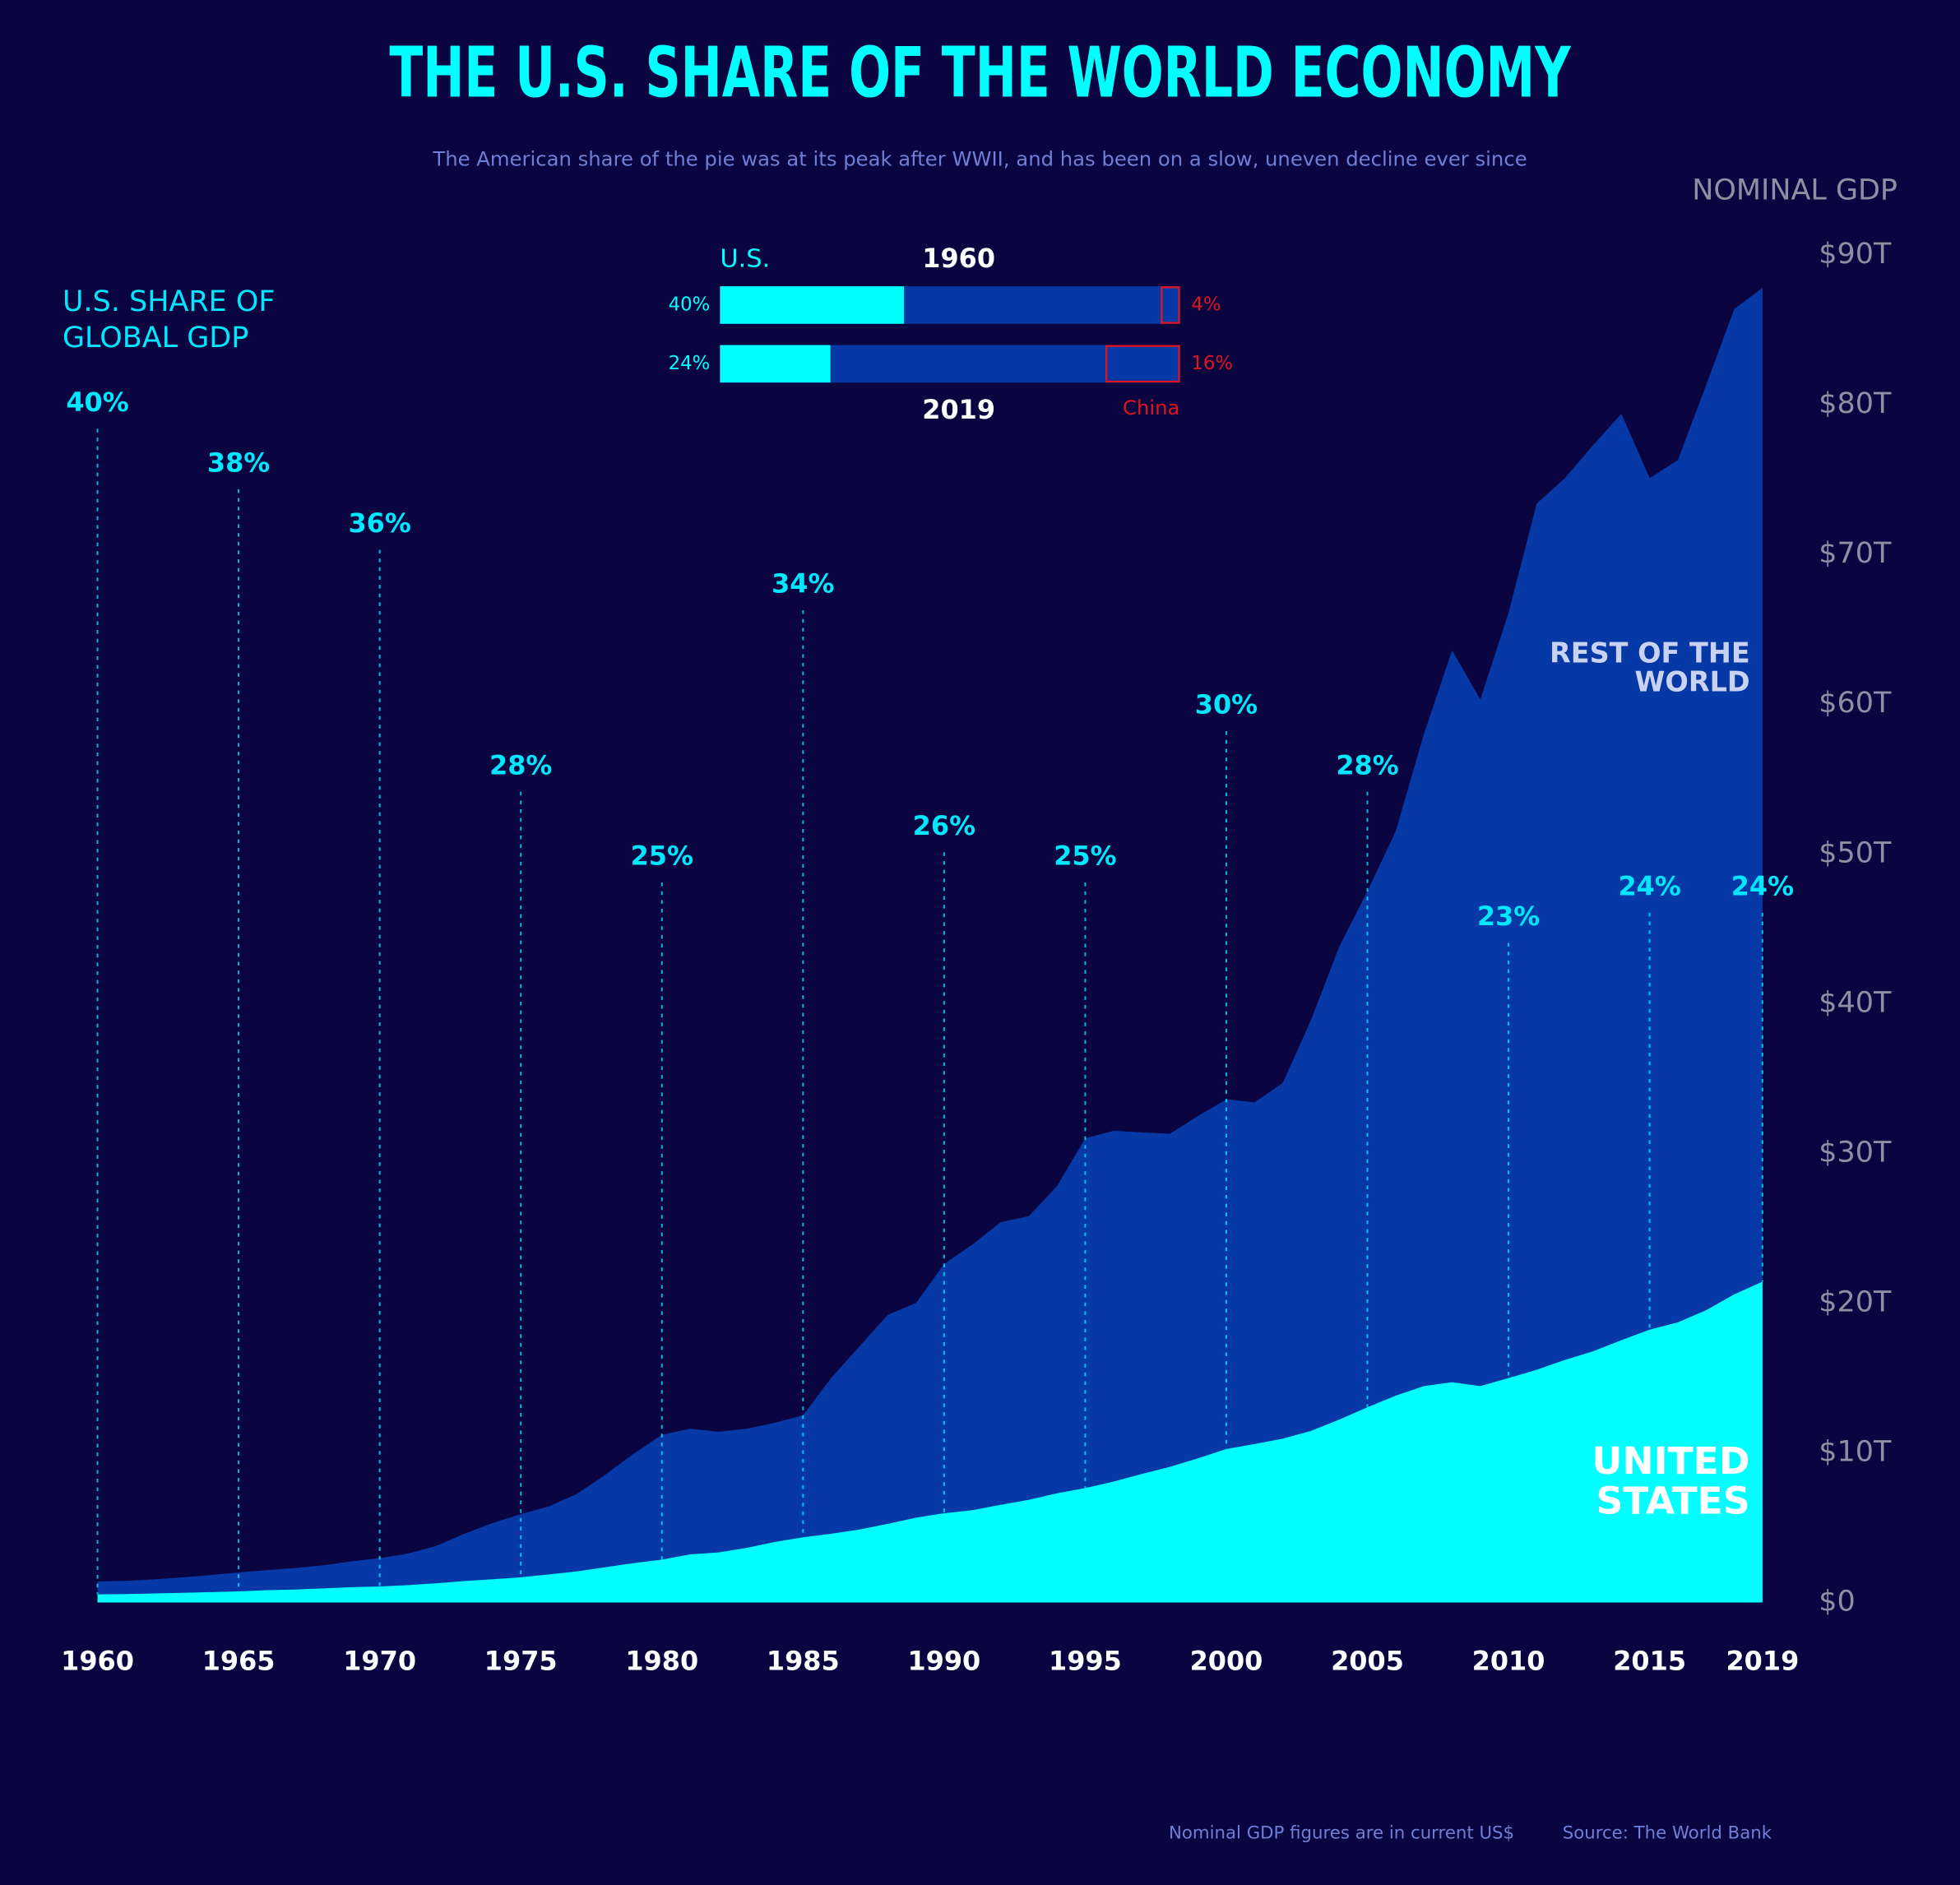 The image size is (1960, 1885). I want to click on share-label: 36%, so click(379, 523).